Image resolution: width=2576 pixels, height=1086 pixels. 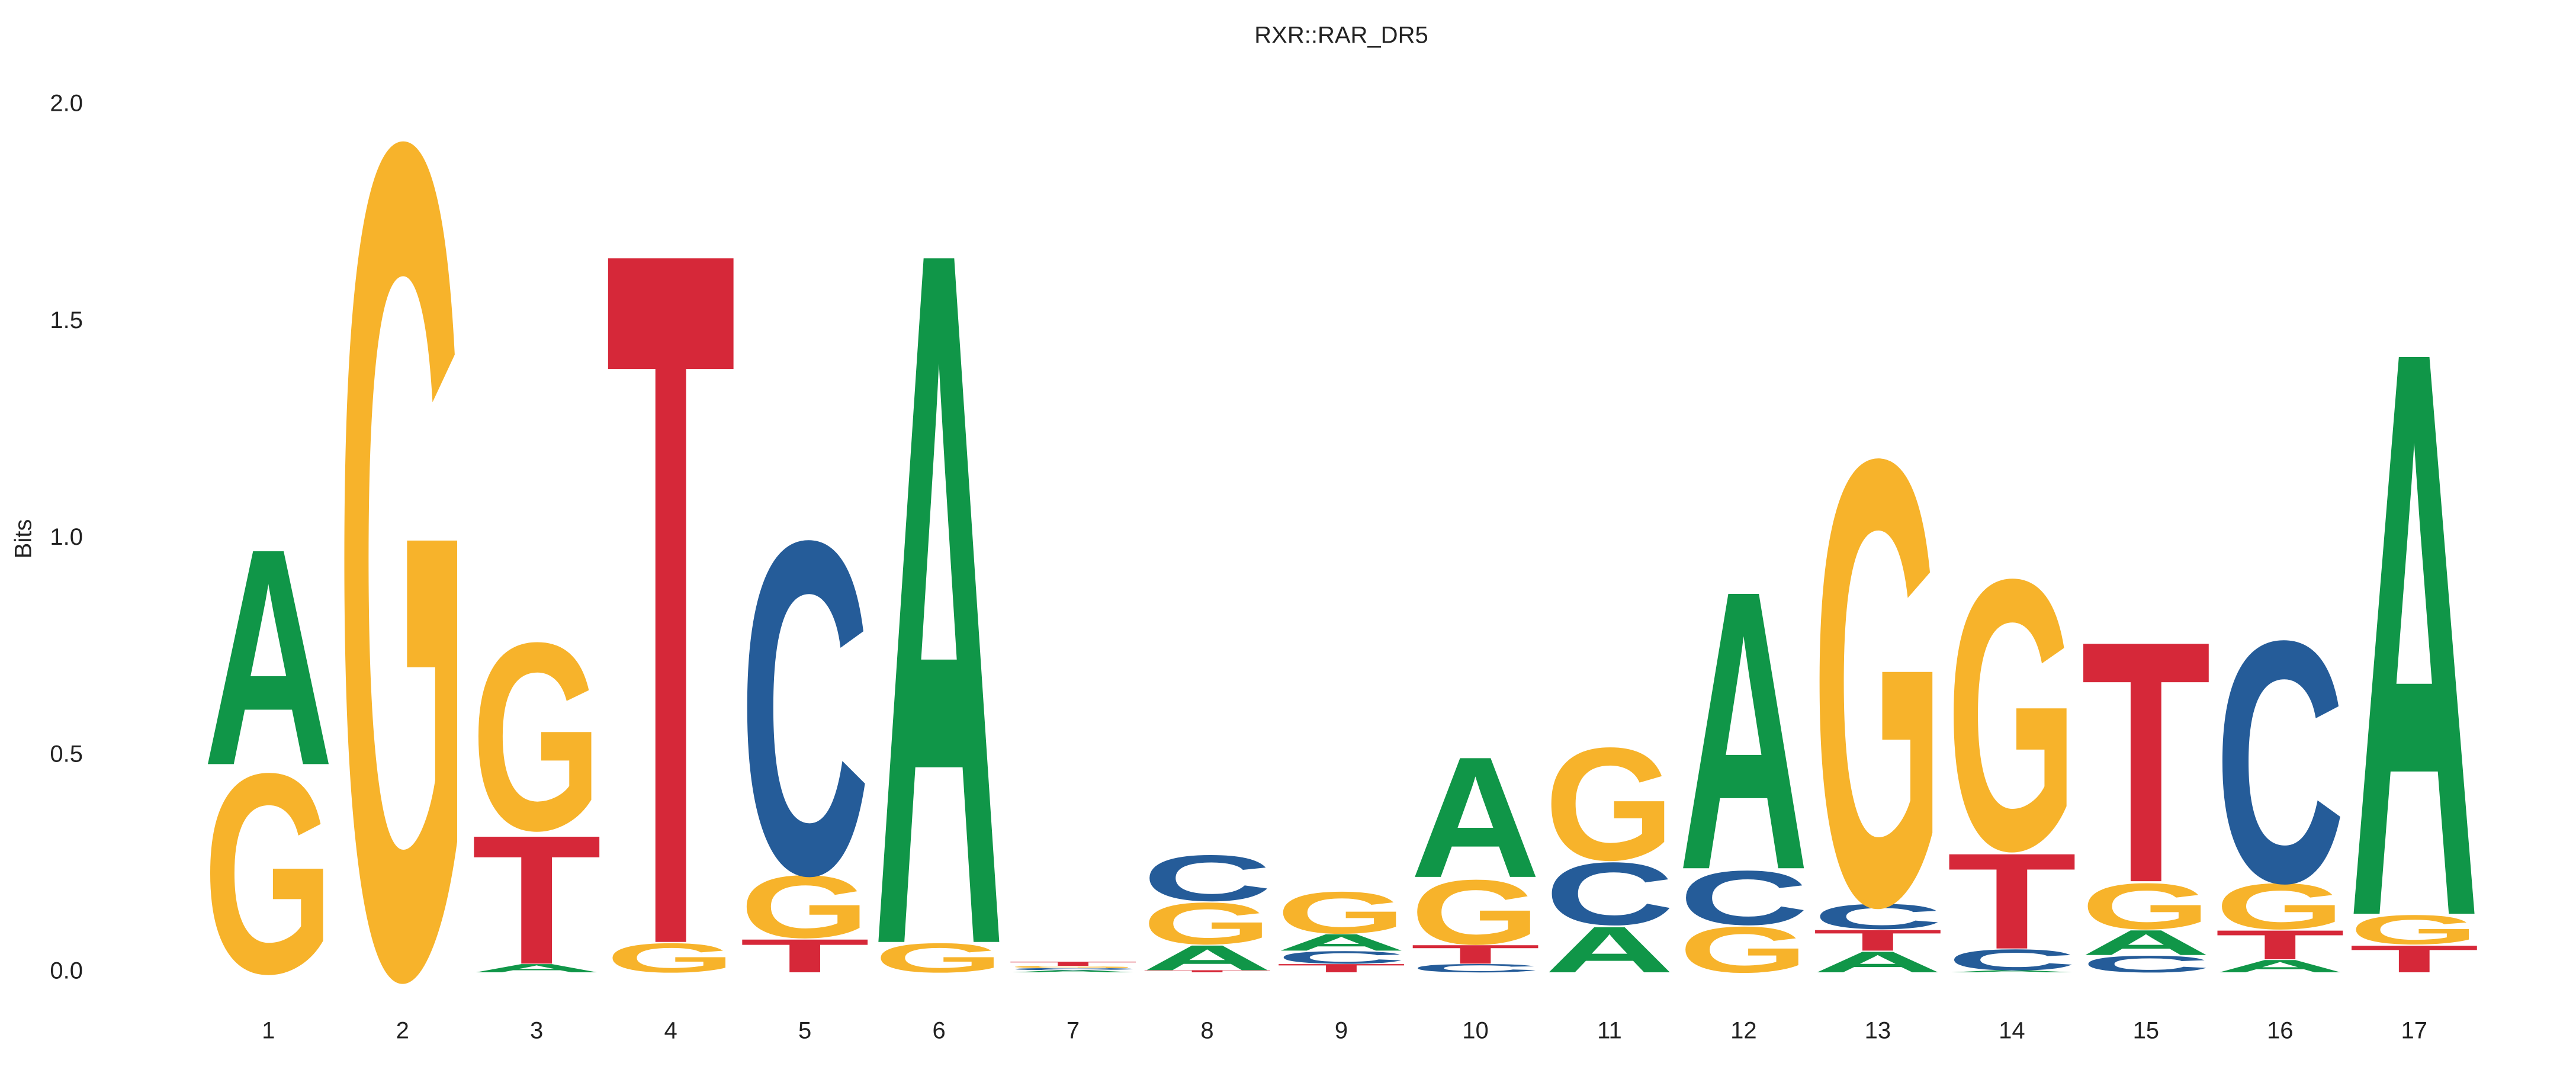 I want to click on x-tick-label: 6, so click(x=938, y=1031).